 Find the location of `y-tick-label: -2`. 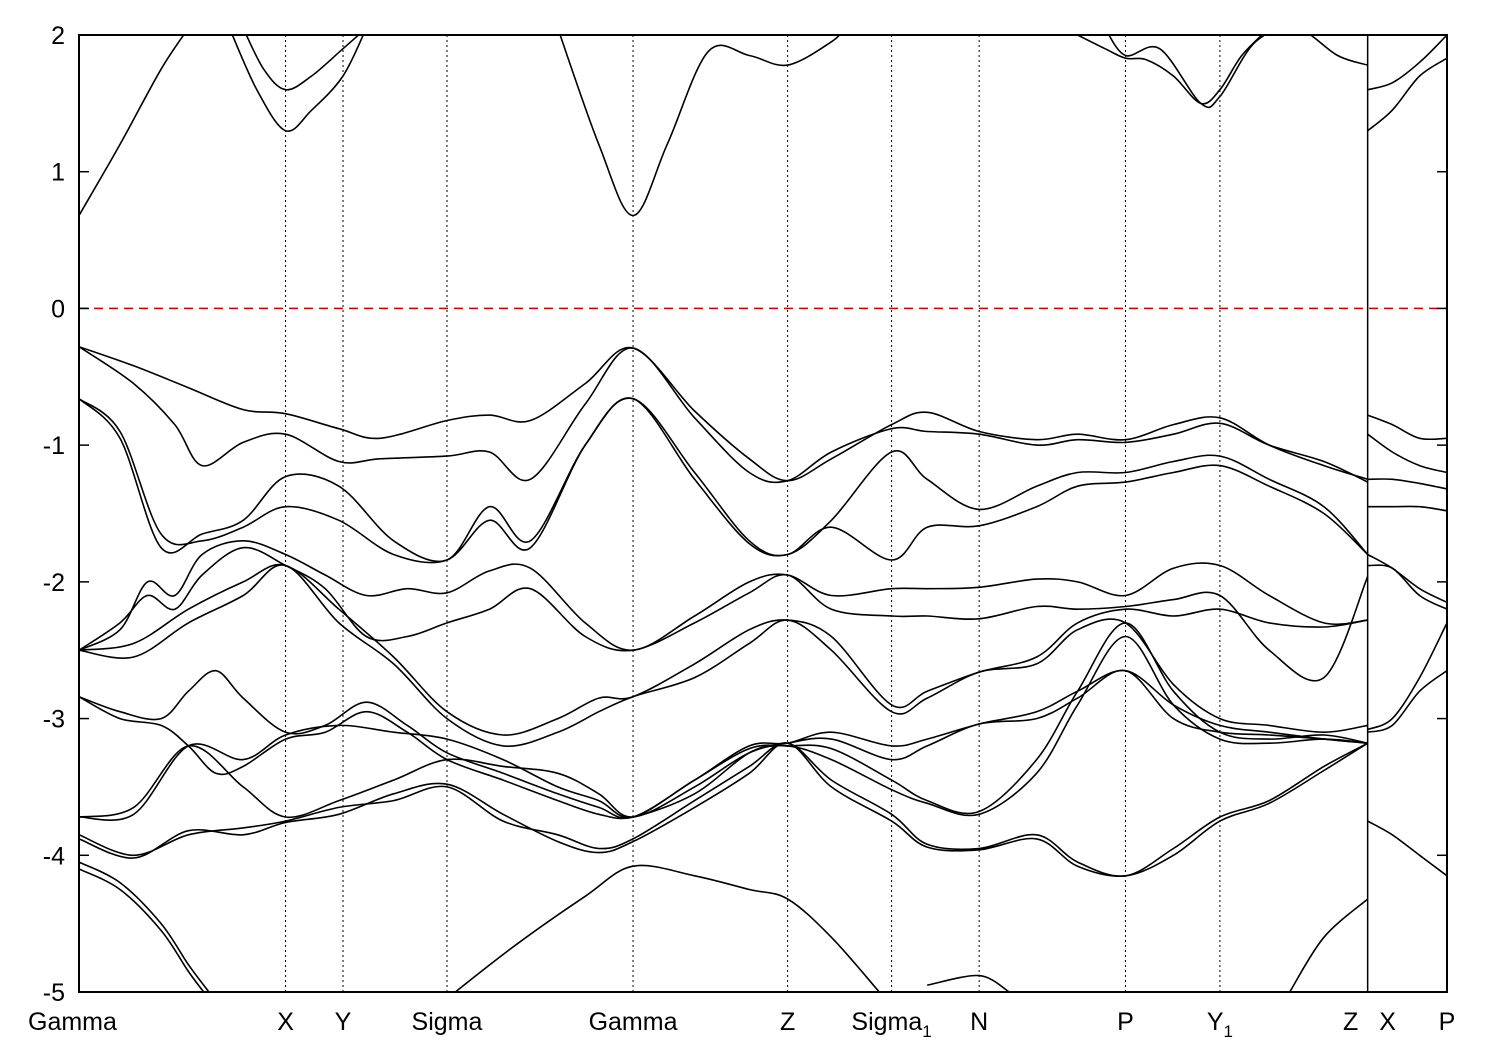

y-tick-label: -2 is located at coordinates (54, 583).